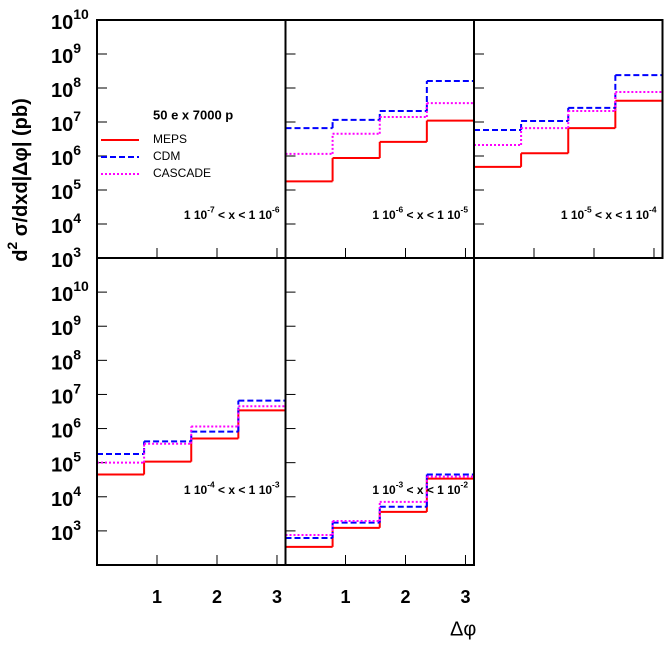 The image size is (664, 645). What do you see at coordinates (211, 210) in the screenshot?
I see `superscript: -7` at bounding box center [211, 210].